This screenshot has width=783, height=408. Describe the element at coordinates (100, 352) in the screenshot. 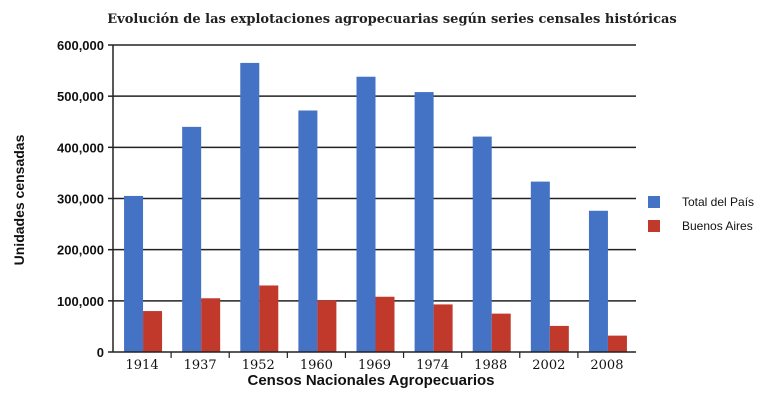

I see `y-tick-label: 0` at that location.